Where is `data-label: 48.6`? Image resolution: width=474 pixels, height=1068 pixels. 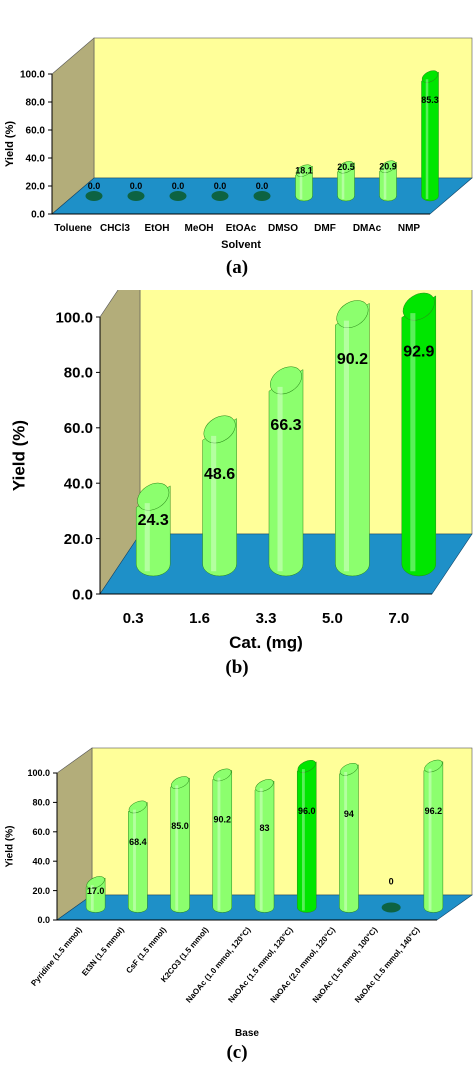
data-label: 48.6 is located at coordinates (219, 474).